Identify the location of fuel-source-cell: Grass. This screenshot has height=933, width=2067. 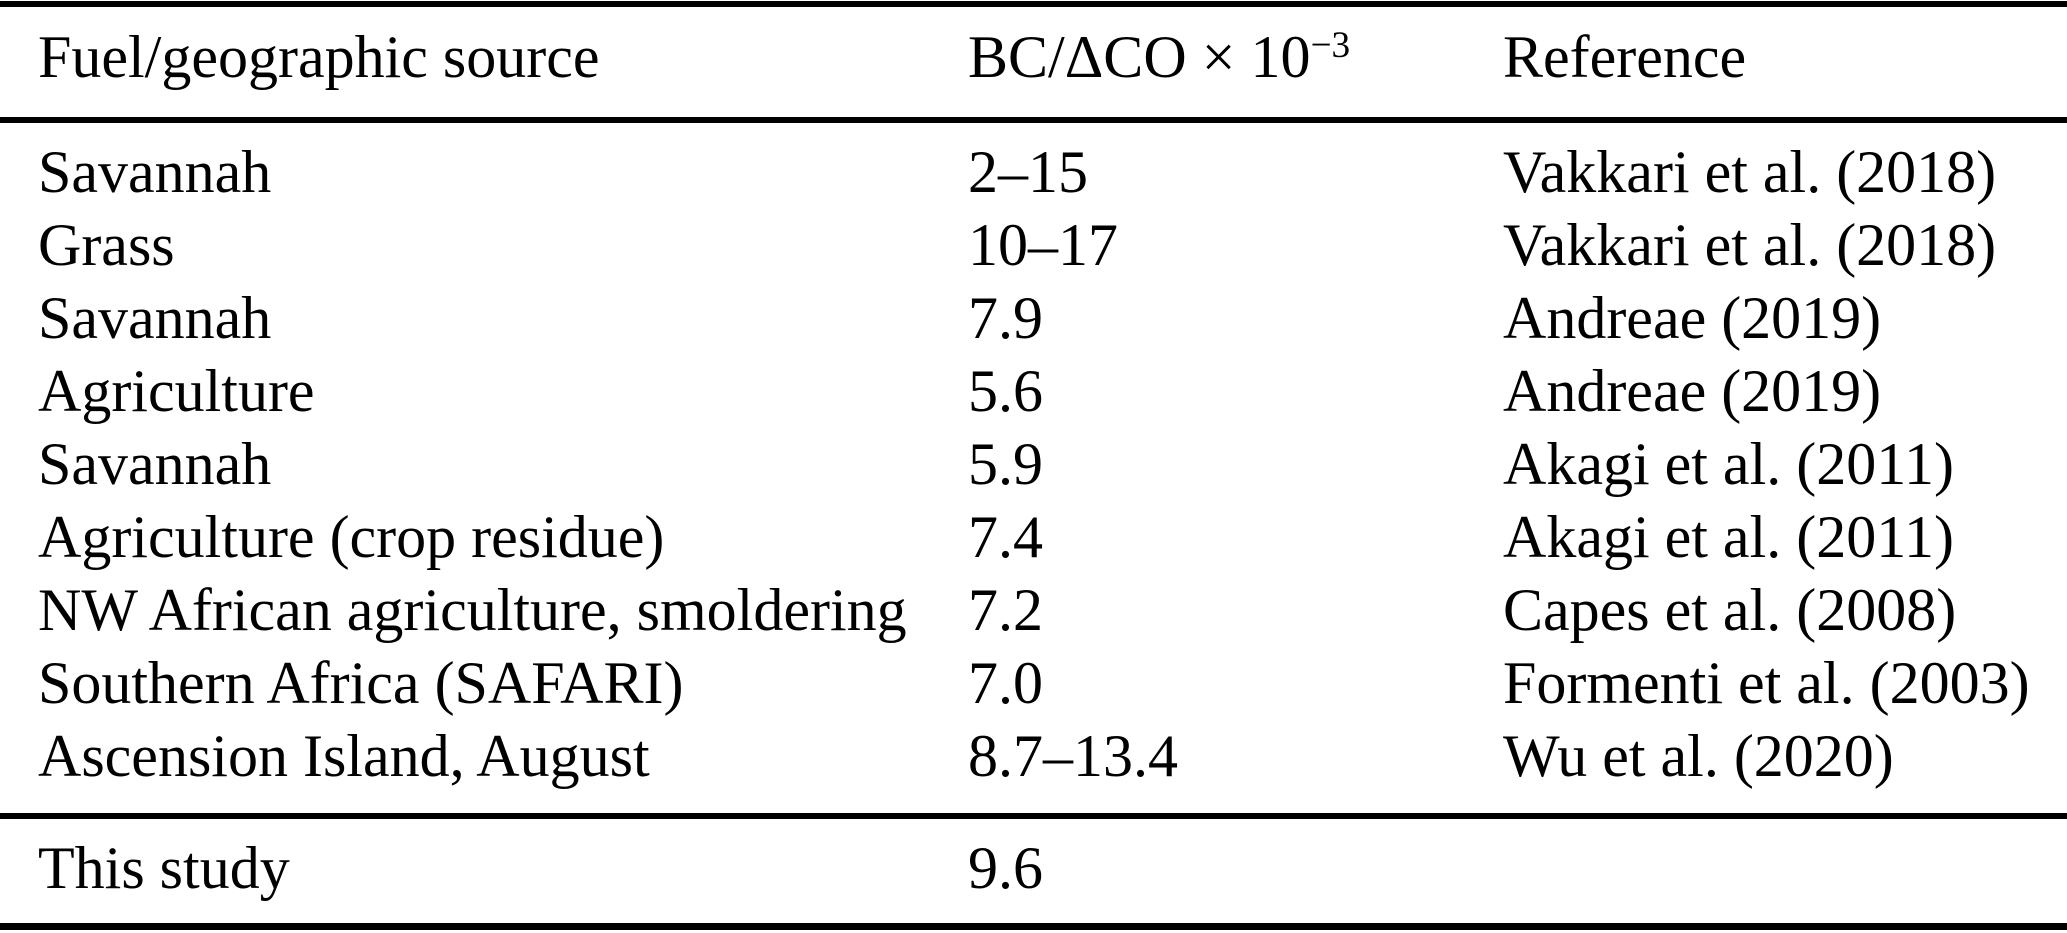
(106, 245).